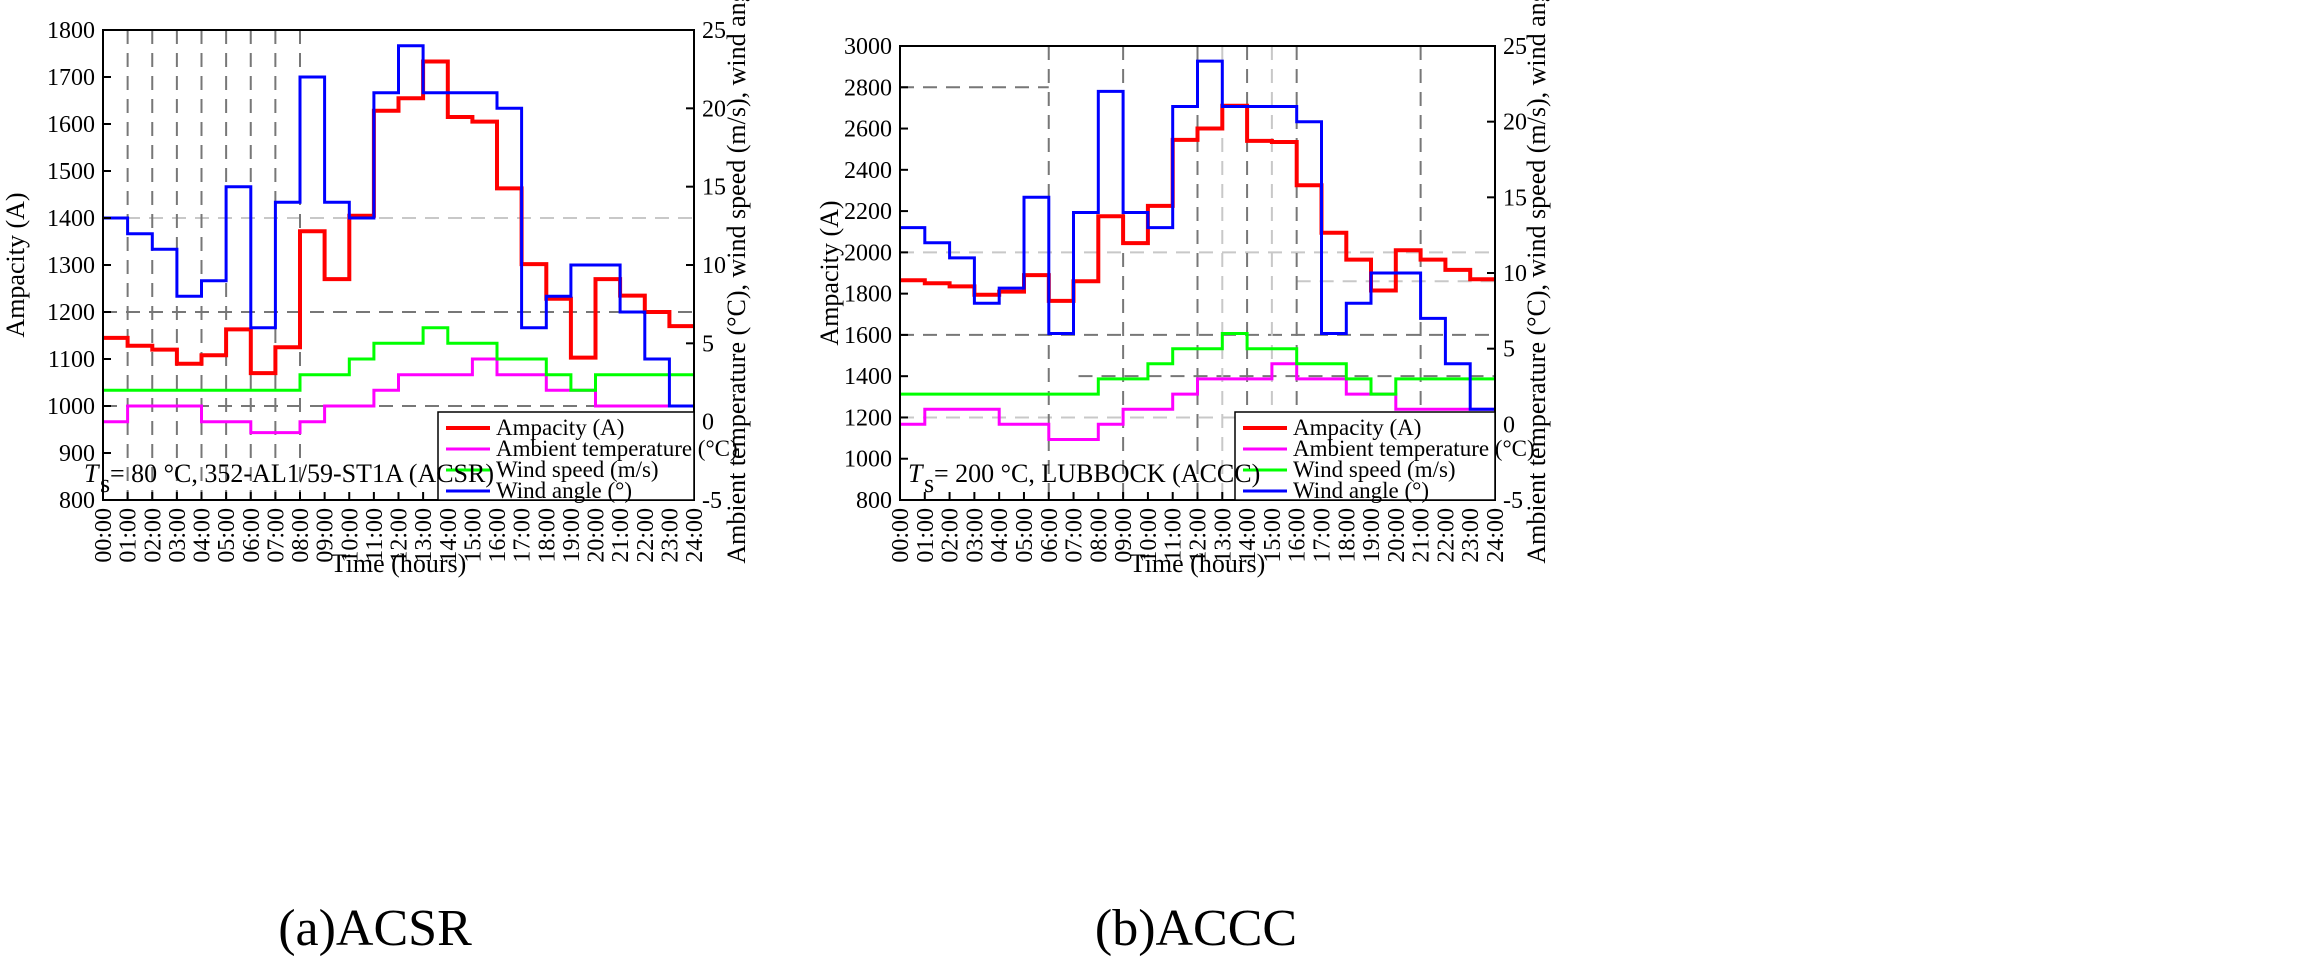 This screenshot has height=977, width=2301. I want to click on y-tick-label: 1100, so click(71, 360).